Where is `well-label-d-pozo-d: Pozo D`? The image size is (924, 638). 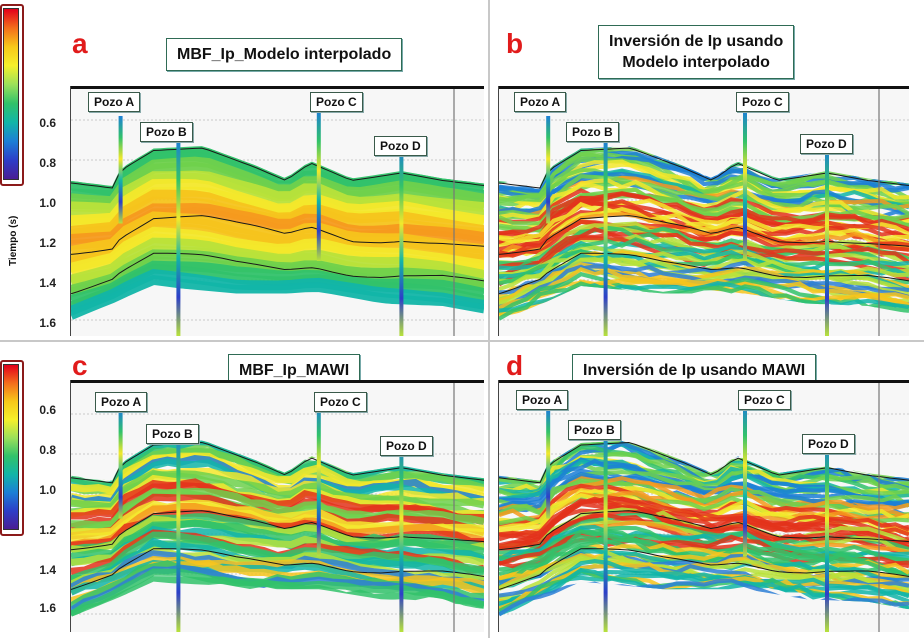 well-label-d-pozo-d: Pozo D is located at coordinates (828, 444).